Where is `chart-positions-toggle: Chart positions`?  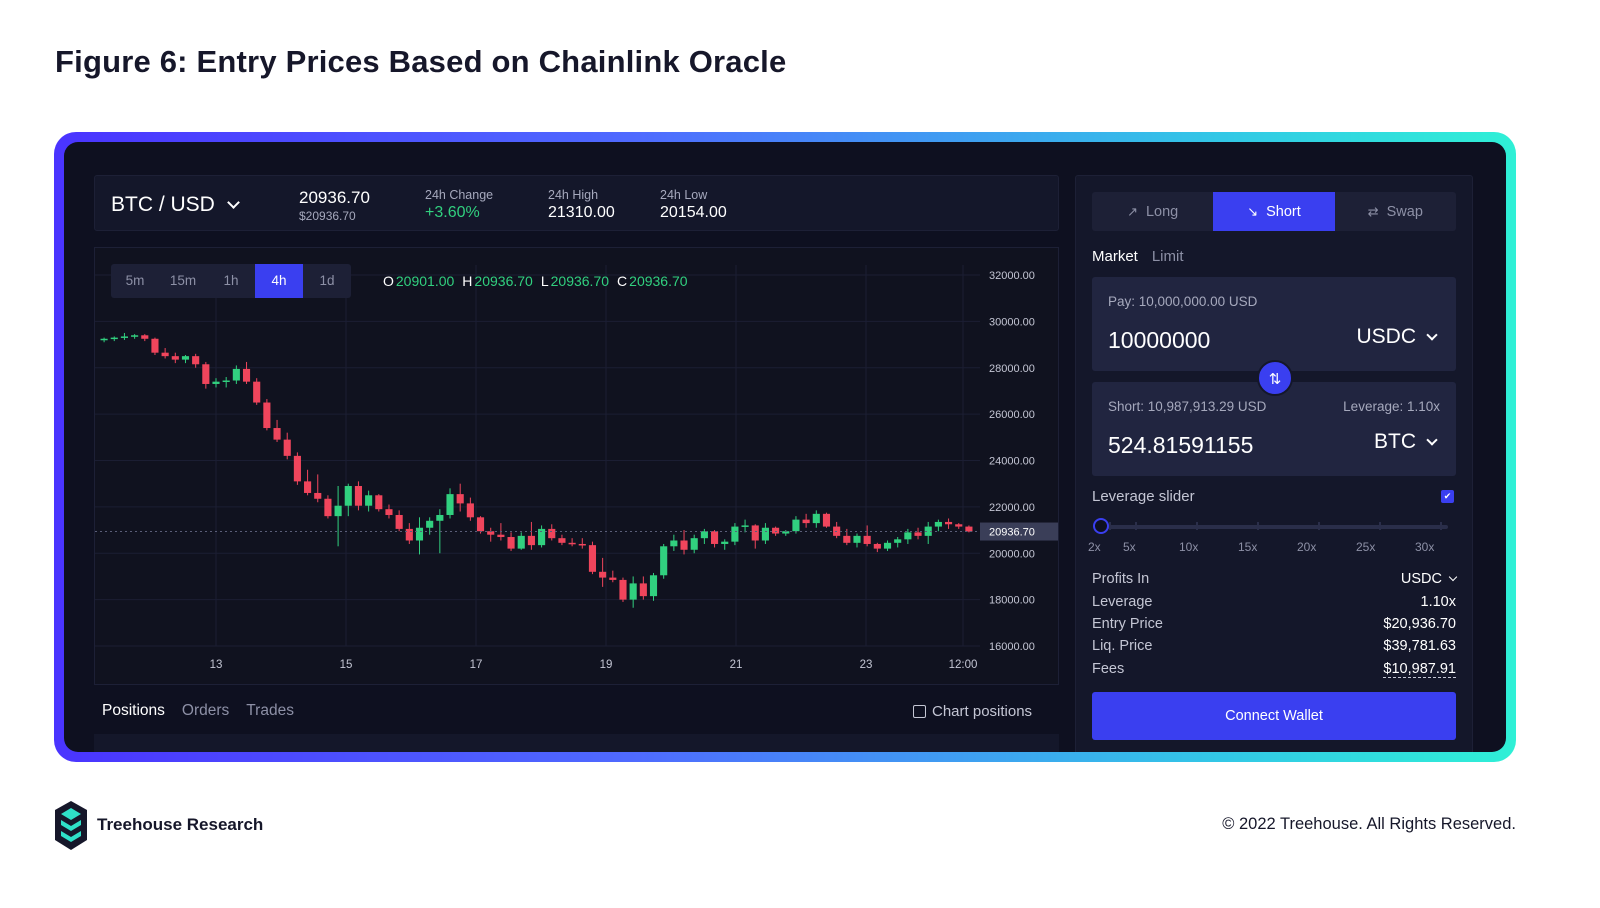 chart-positions-toggle: Chart positions is located at coordinates (972, 711).